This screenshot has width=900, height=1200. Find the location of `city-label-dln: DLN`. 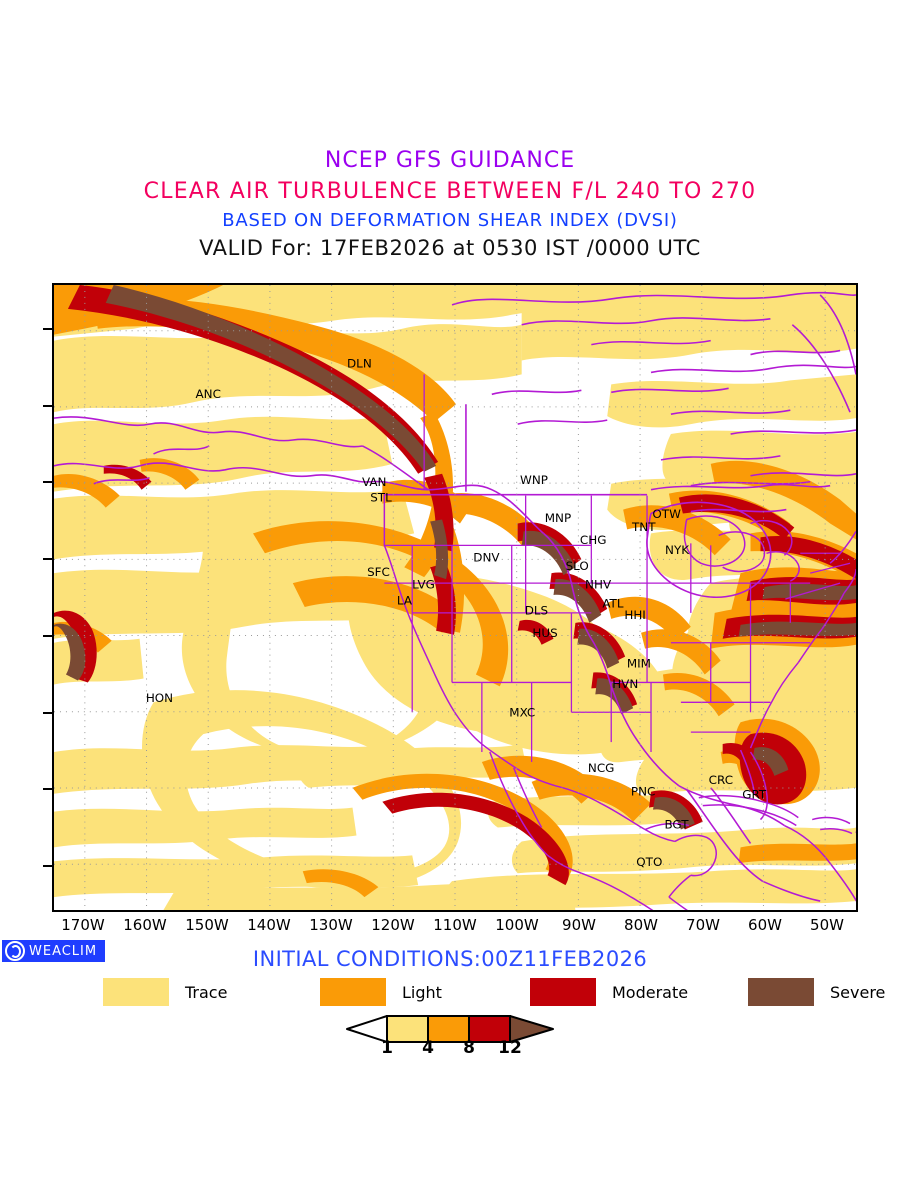

city-label-dln: DLN is located at coordinates (359, 363).